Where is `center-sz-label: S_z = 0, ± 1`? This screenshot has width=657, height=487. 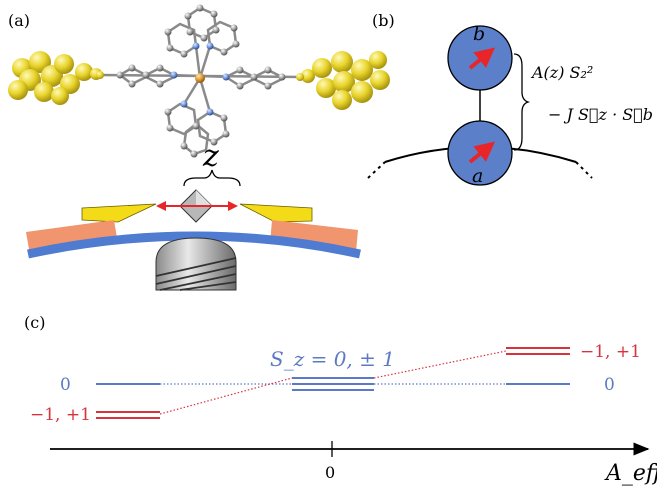
center-sz-label: S_z = 0, ± 1 is located at coordinates (332, 359).